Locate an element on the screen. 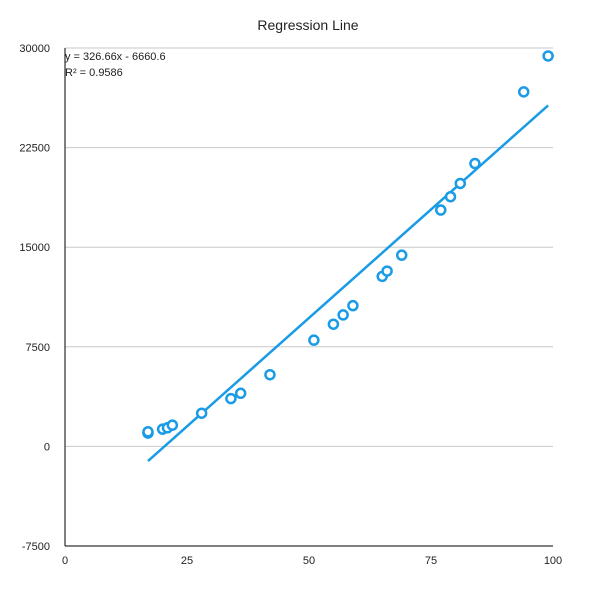  chart-title: Regression Line is located at coordinates (307, 25).